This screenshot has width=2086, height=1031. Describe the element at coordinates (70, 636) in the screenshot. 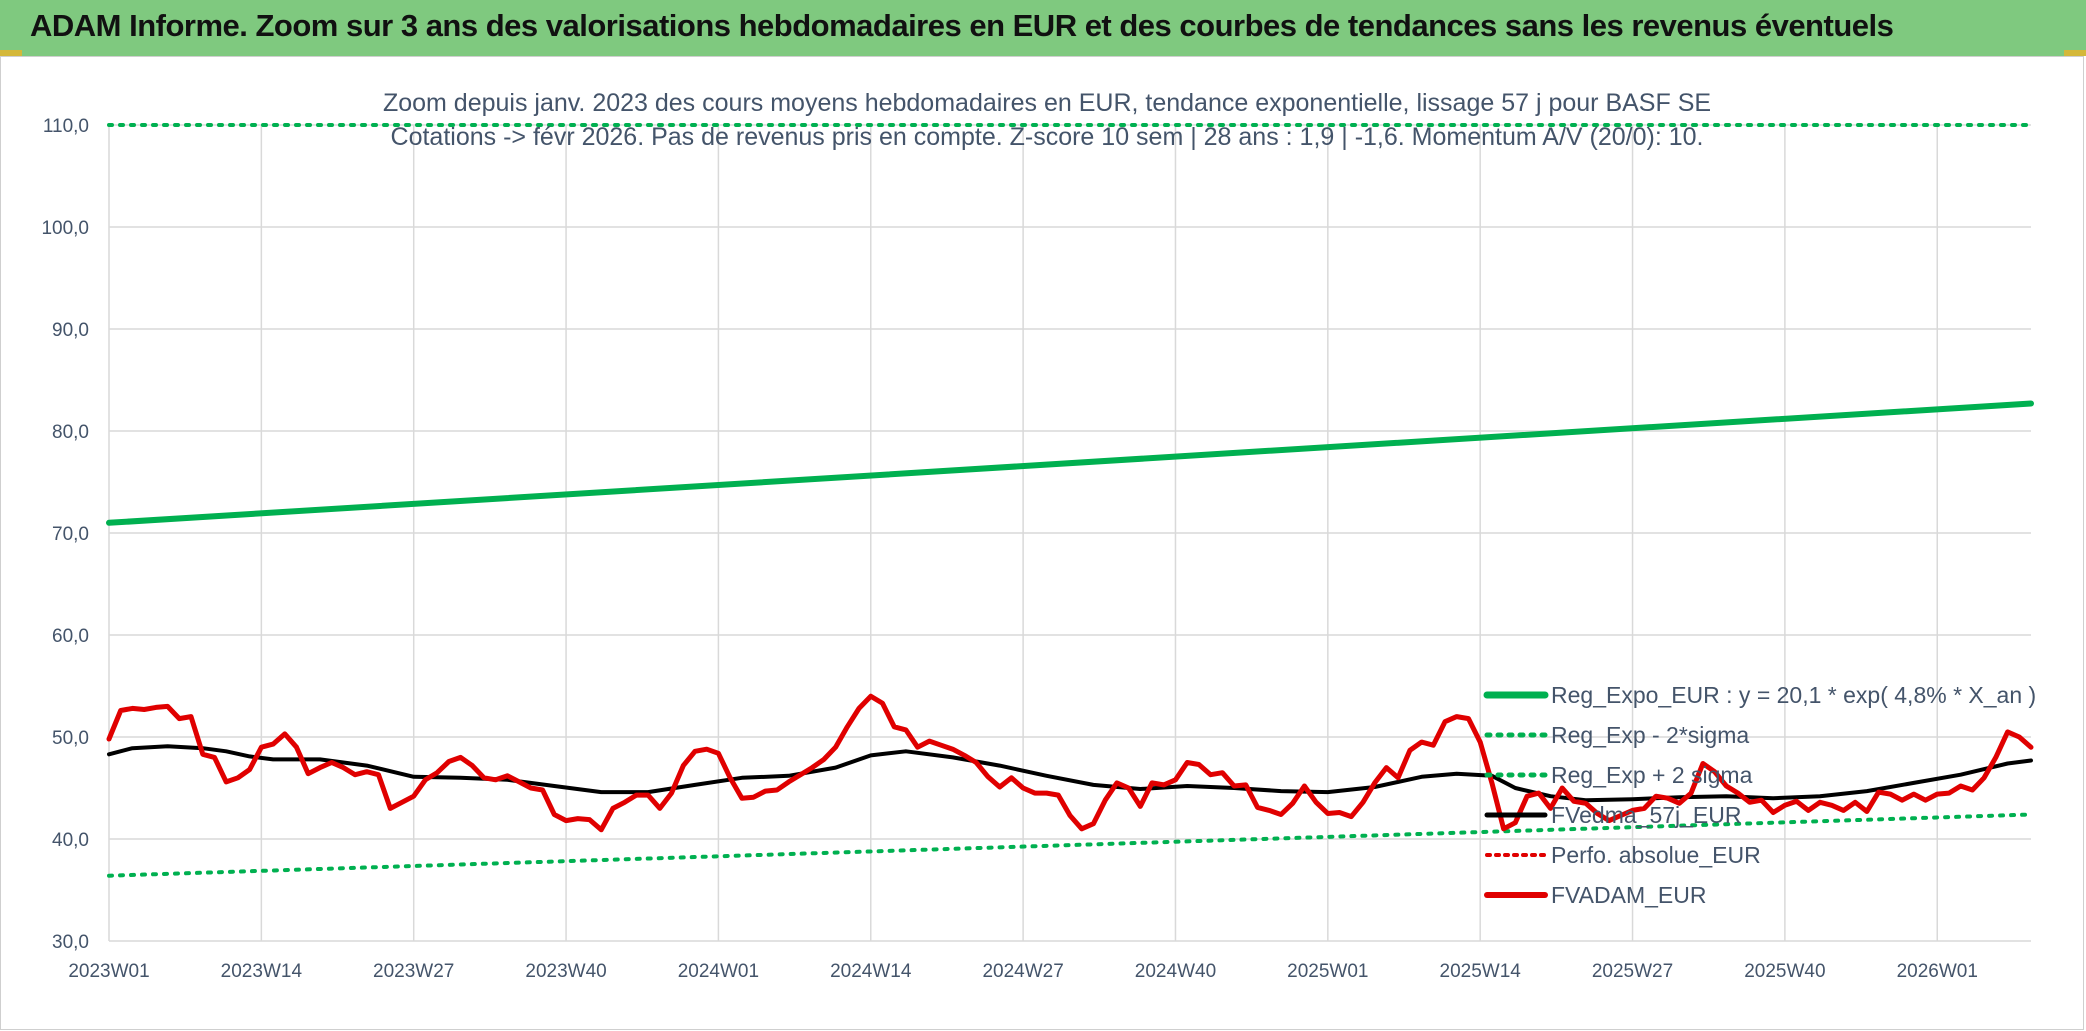

I see `y-tick-label: 60,0` at that location.